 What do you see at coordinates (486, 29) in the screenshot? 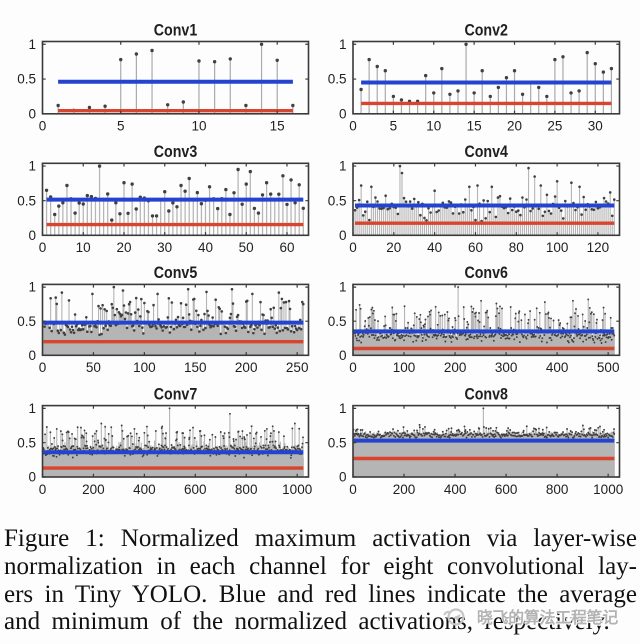
I see `svg-text: Conv2` at bounding box center [486, 29].